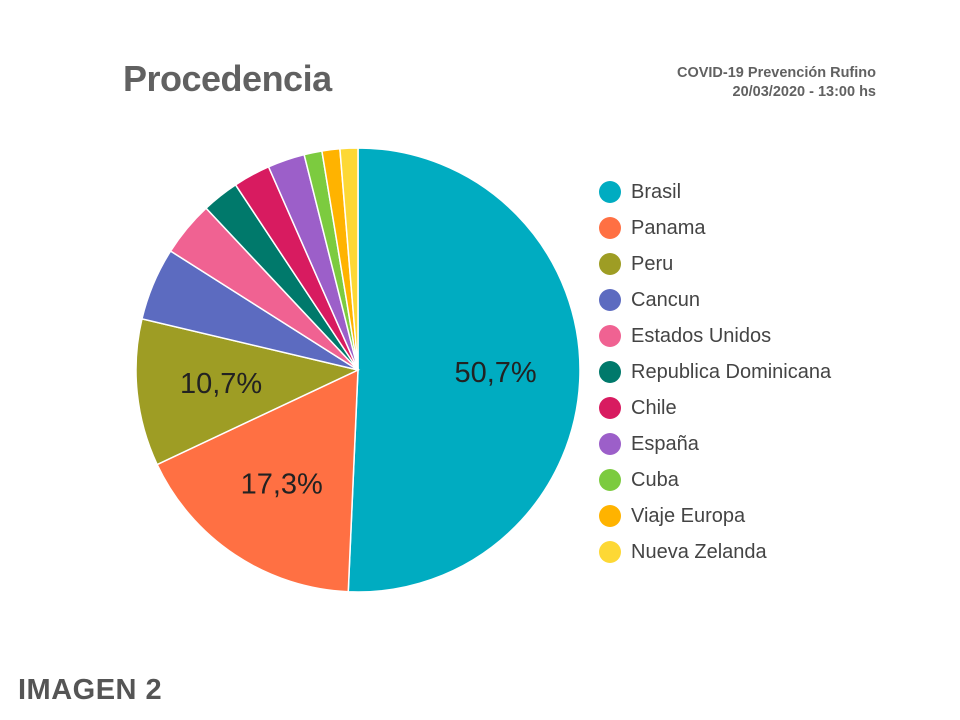 The width and height of the screenshot is (960, 720). Describe the element at coordinates (655, 479) in the screenshot. I see `legend-label: Cuba` at that location.